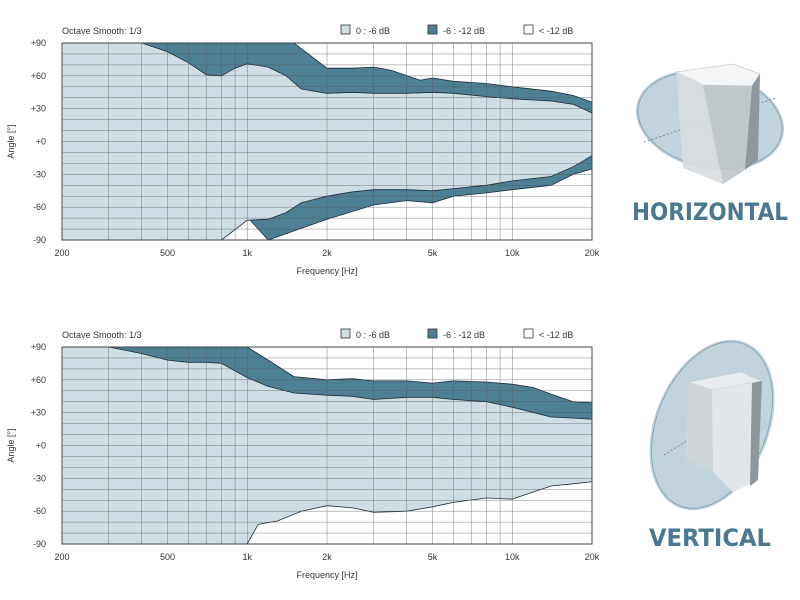  I want to click on direction-label: VERTICAL, so click(710, 538).